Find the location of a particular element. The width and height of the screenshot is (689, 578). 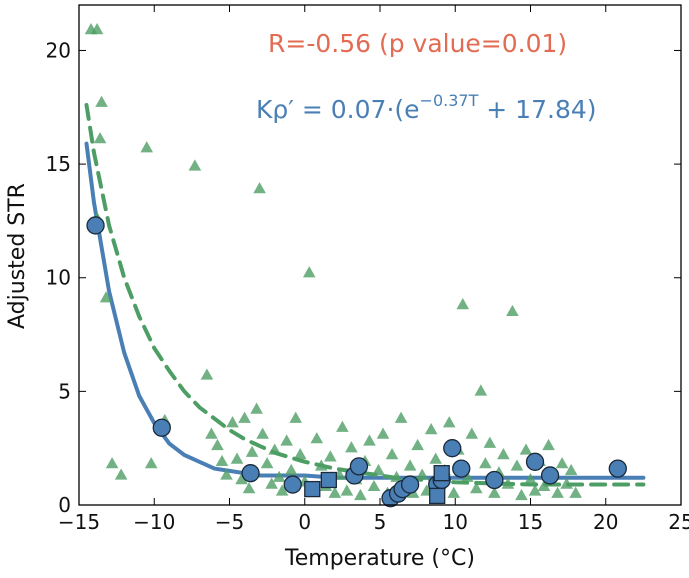

correlation-annotation: R=-0.56 (p value=0.01) is located at coordinates (417, 43).